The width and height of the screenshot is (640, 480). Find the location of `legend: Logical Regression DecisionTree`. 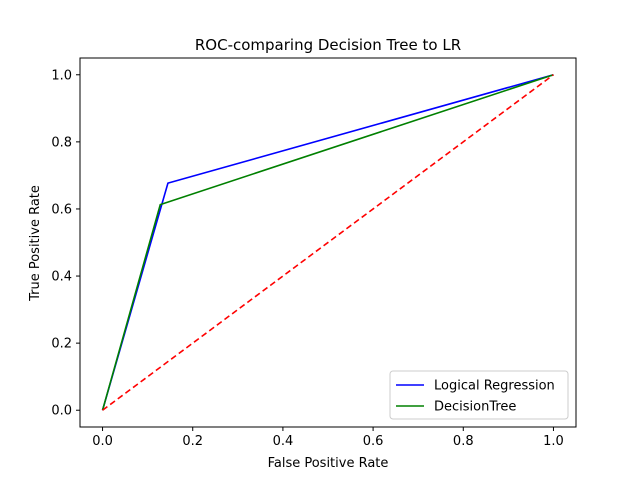

legend: Logical Regression DecisionTree is located at coordinates (479, 395).